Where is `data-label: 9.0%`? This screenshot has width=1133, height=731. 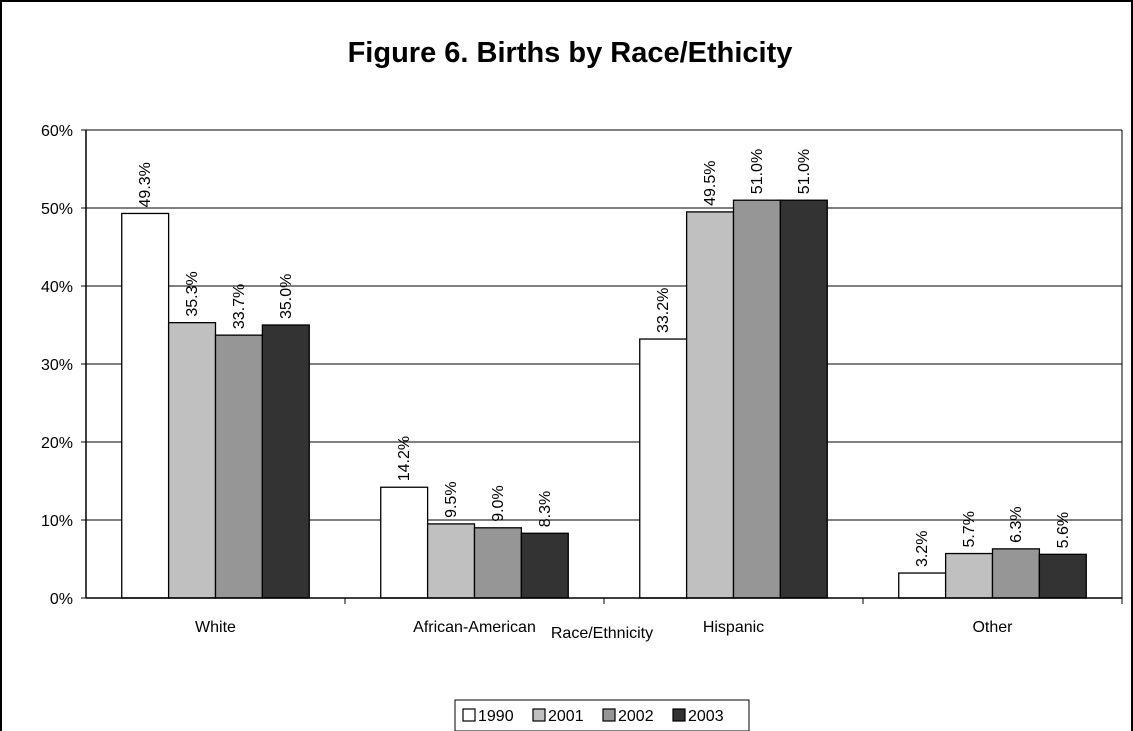 data-label: 9.0% is located at coordinates (498, 503).